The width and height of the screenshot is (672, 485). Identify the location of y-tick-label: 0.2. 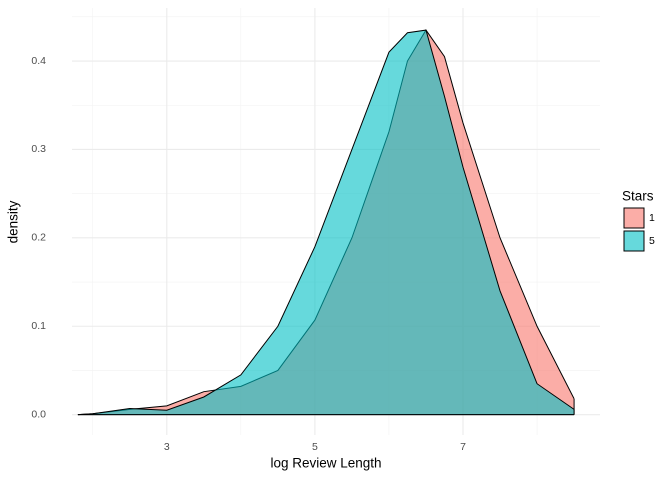
(38, 238).